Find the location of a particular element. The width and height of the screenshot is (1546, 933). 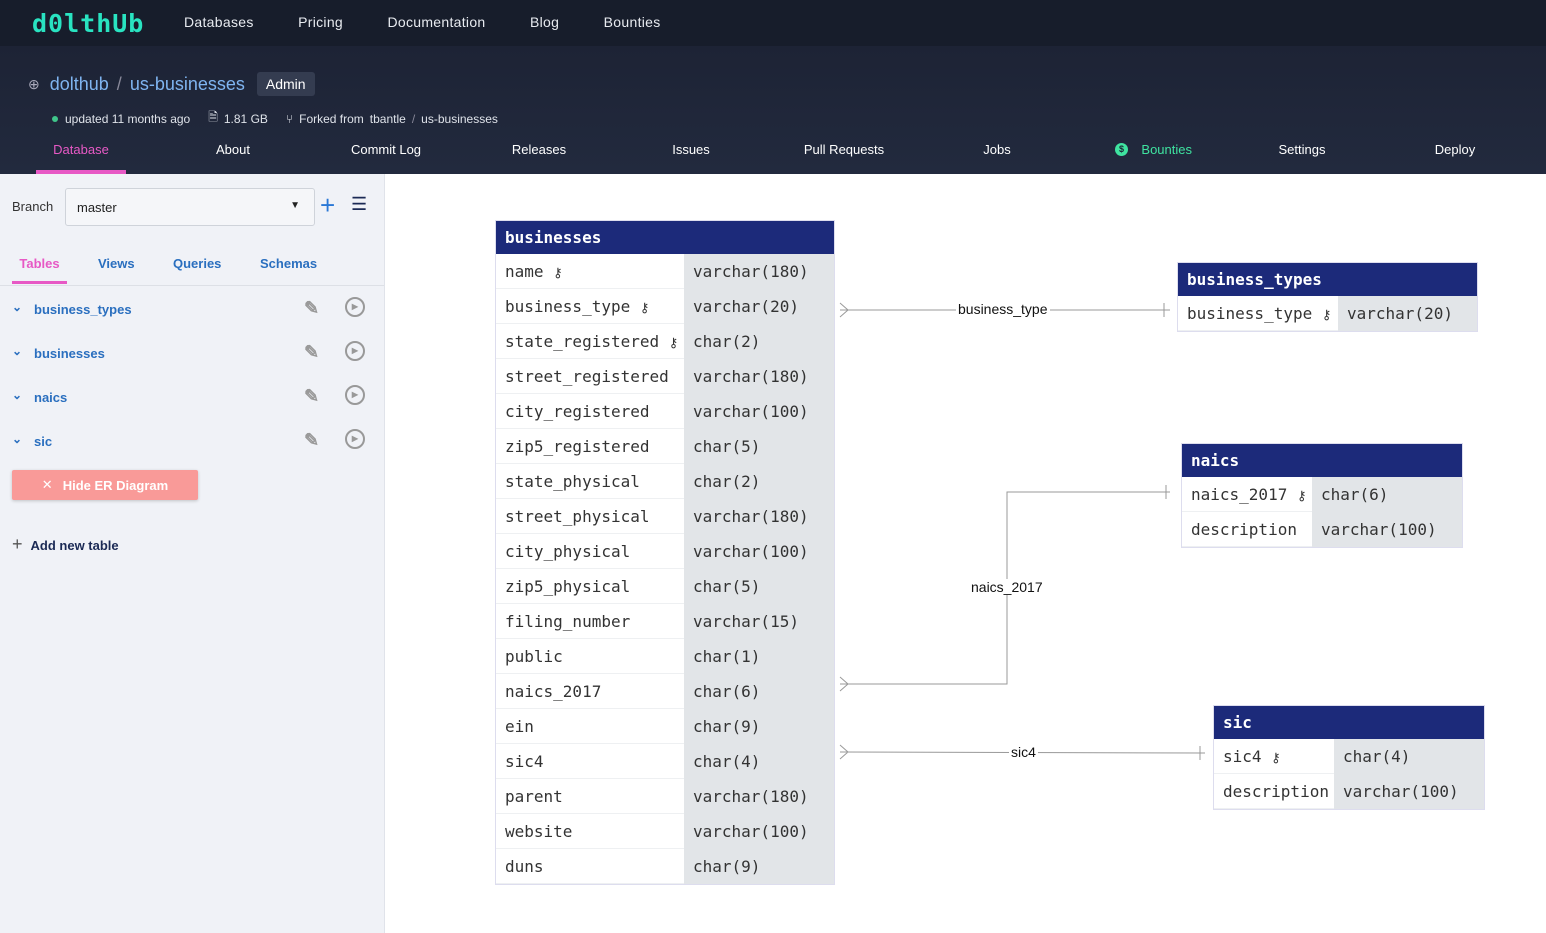

menu-icon: ☰ is located at coordinates (359, 204).